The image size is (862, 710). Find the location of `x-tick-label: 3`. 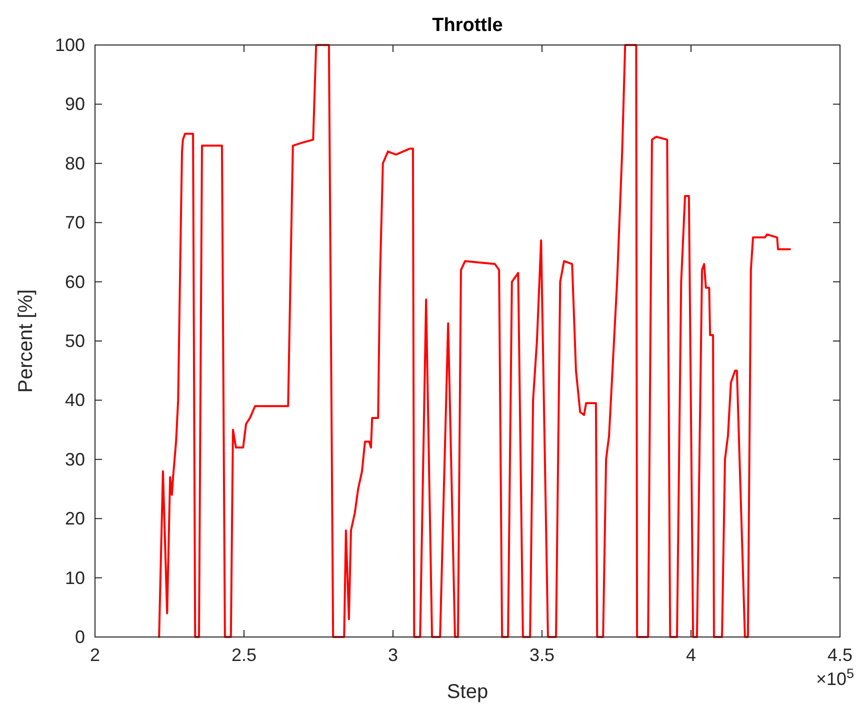

x-tick-label: 3 is located at coordinates (393, 655).